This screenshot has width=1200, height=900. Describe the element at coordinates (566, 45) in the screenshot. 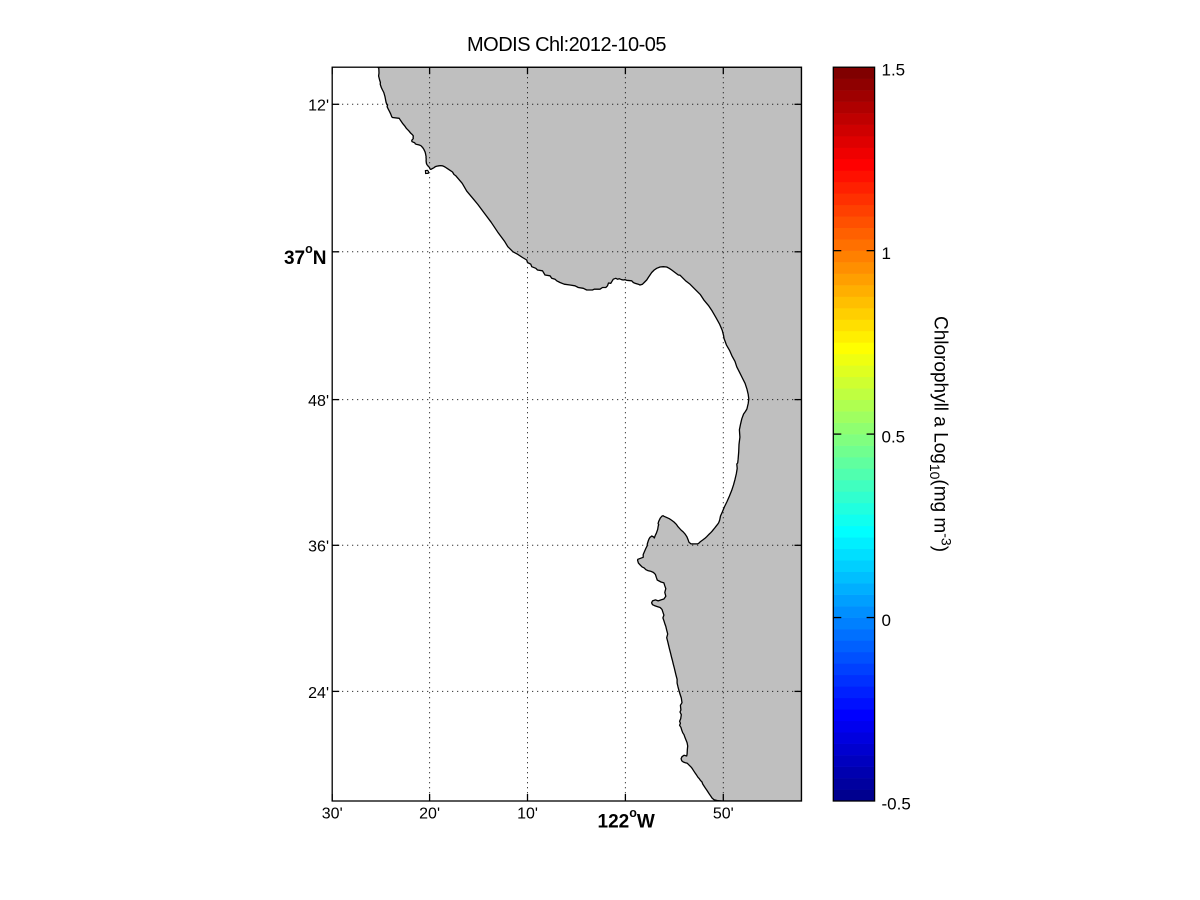

I see `svg-text: MODIS Chl:2012-10-05` at that location.